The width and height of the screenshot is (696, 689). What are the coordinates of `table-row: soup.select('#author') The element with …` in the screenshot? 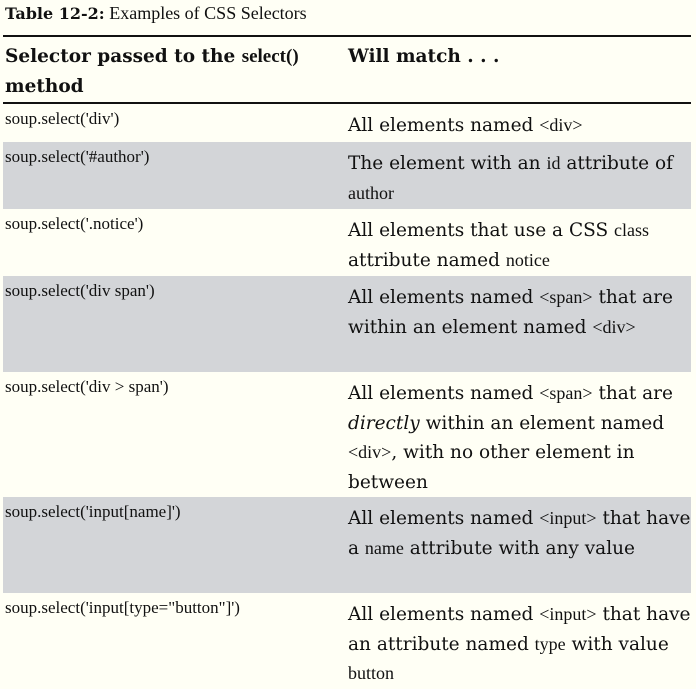 It's located at (347, 175).